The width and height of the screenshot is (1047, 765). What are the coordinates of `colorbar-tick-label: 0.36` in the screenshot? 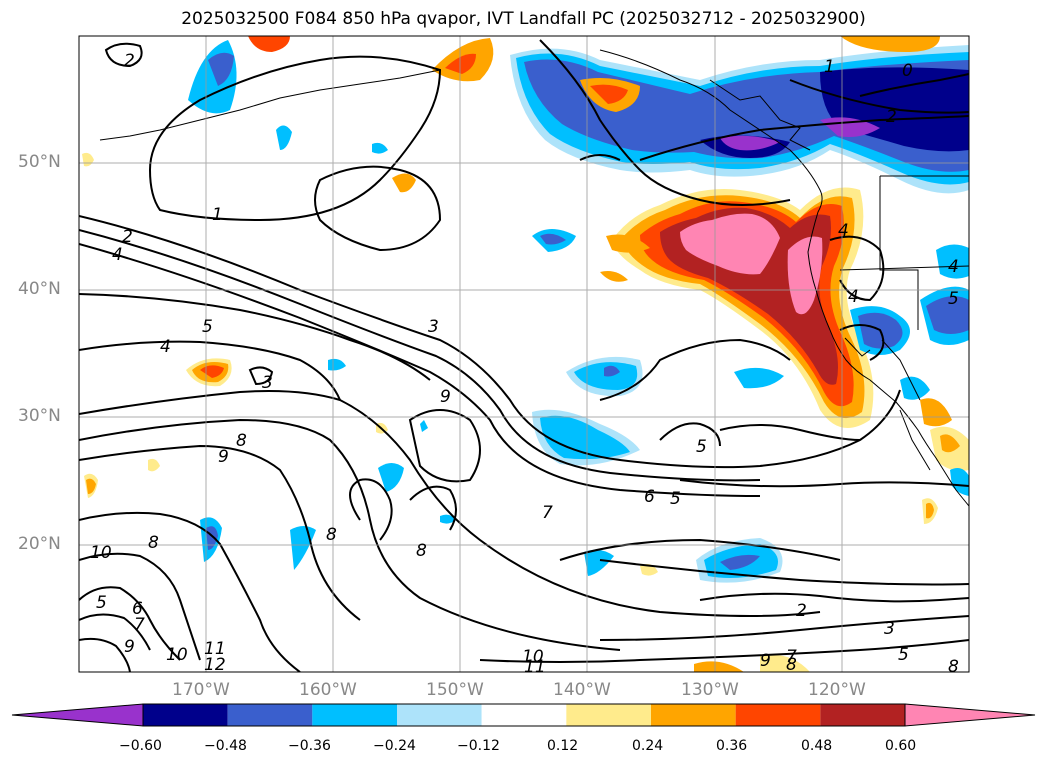 It's located at (732, 746).